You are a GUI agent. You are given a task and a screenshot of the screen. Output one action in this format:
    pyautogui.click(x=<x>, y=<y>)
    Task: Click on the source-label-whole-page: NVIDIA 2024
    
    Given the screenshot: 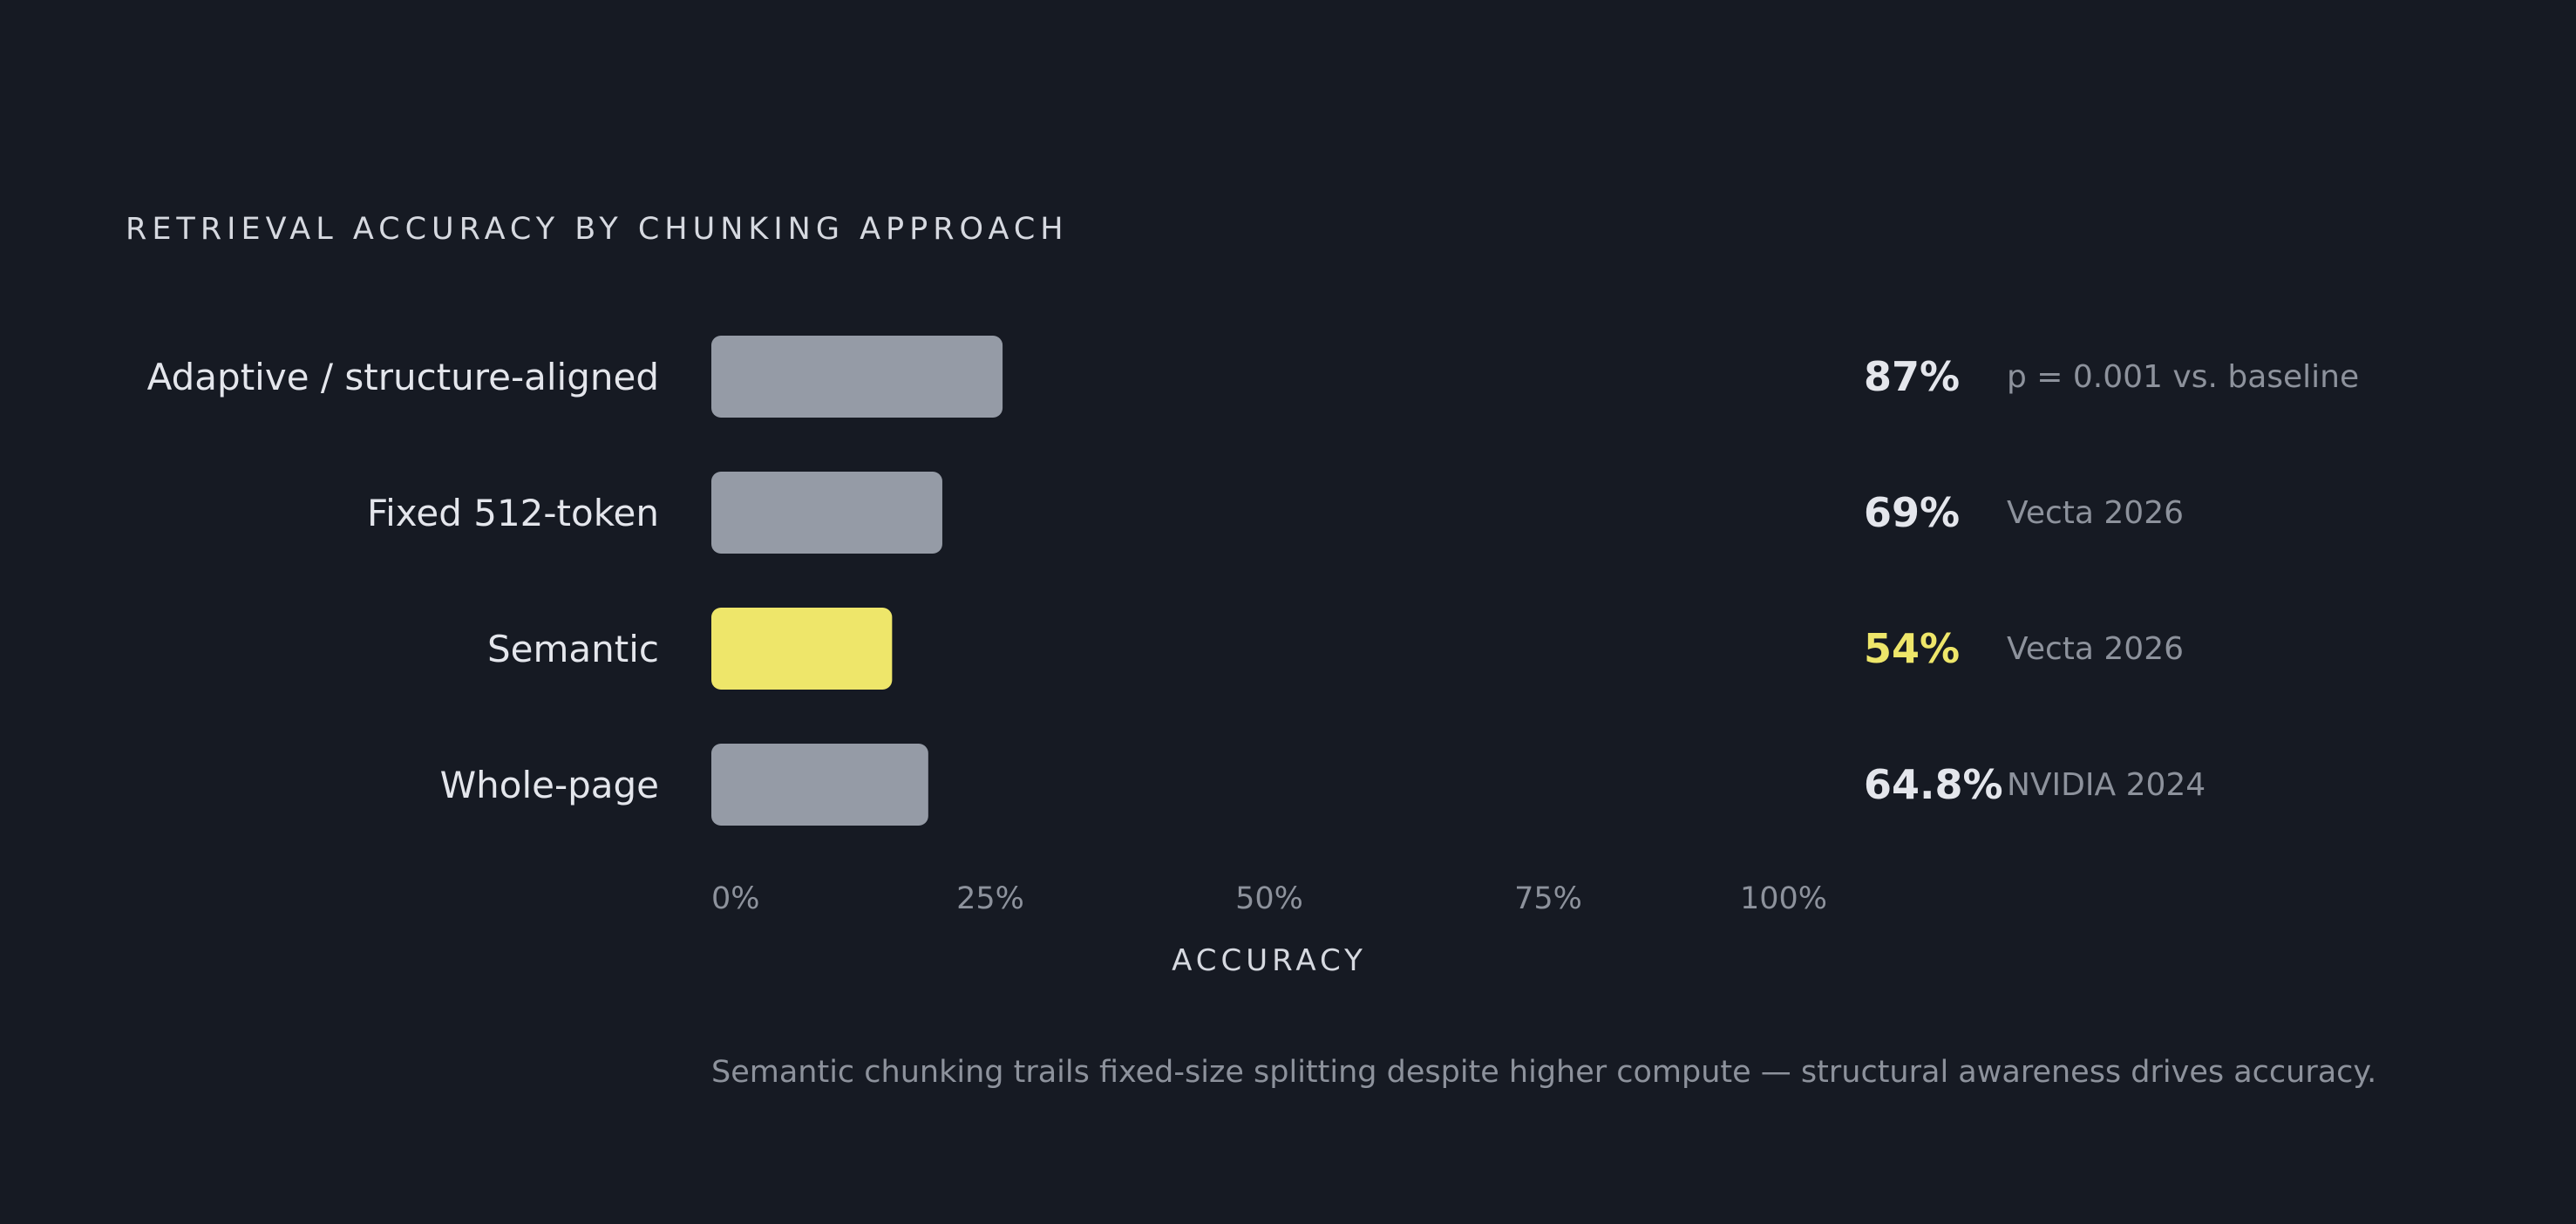 What is the action you would take?
    pyautogui.click(x=2106, y=785)
    